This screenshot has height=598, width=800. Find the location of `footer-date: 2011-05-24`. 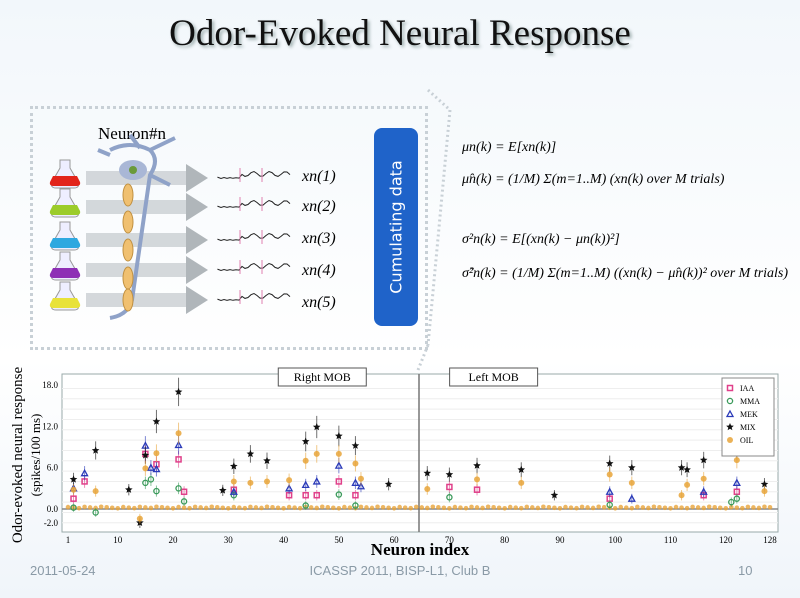

footer-date: 2011-05-24 is located at coordinates (63, 570).